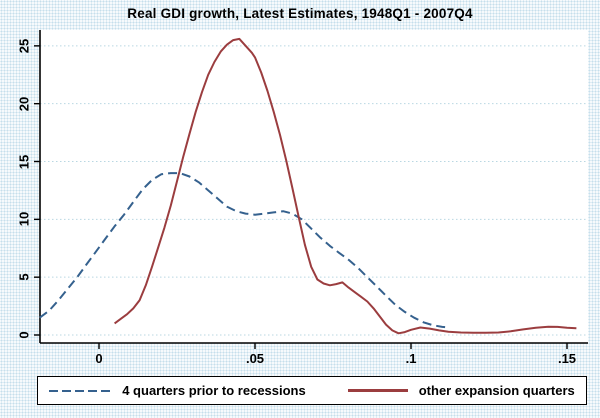 The image size is (600, 418). What do you see at coordinates (24, 46) in the screenshot?
I see `y-tick-label: 25` at bounding box center [24, 46].